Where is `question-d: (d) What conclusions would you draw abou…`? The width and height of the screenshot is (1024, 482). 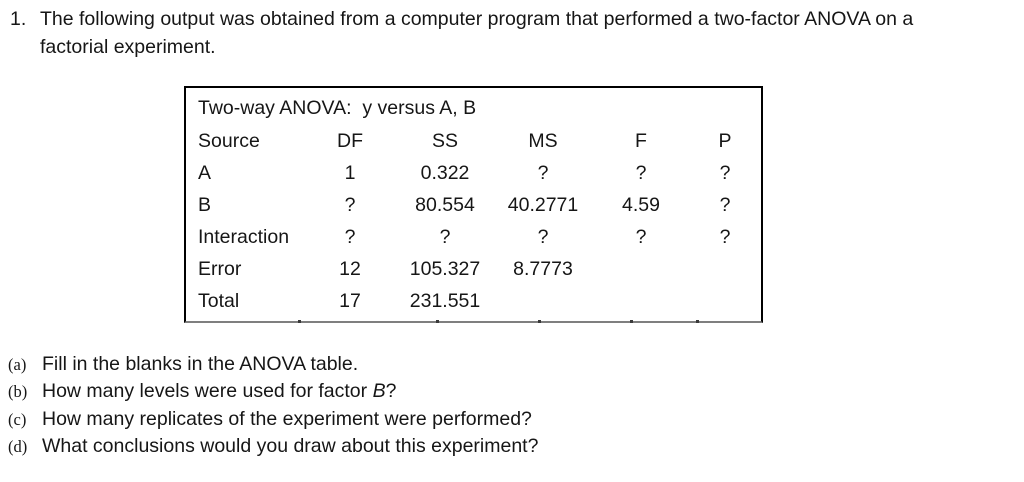
question-d: (d) What conclusions would you draw abou… is located at coordinates (273, 448).